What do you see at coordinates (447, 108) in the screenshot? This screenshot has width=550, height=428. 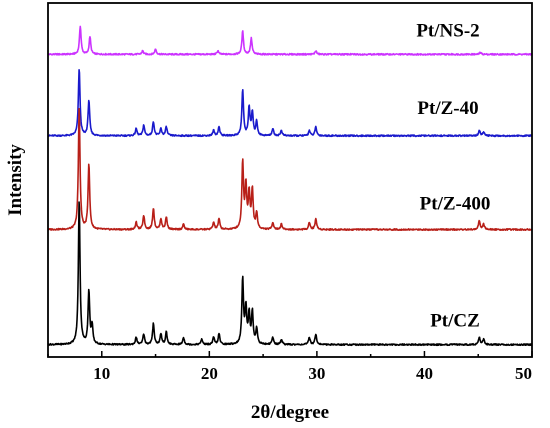 I see `series-label-pt-z-40: Pt/Z-40` at bounding box center [447, 108].